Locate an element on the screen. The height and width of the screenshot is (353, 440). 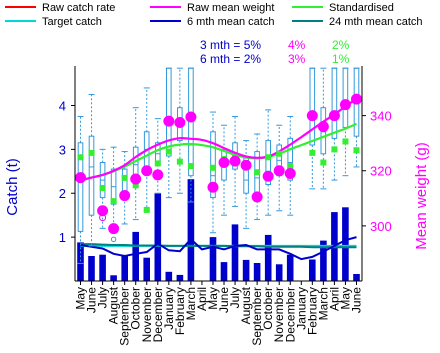
y-tick-label-left: 2 is located at coordinates (62, 193).